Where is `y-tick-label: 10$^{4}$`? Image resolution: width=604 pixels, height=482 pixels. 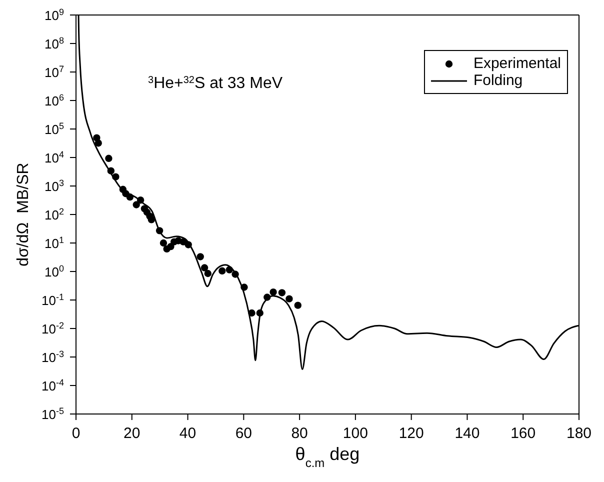
y-tick-label: 10$^{4}$ is located at coordinates (54, 158).